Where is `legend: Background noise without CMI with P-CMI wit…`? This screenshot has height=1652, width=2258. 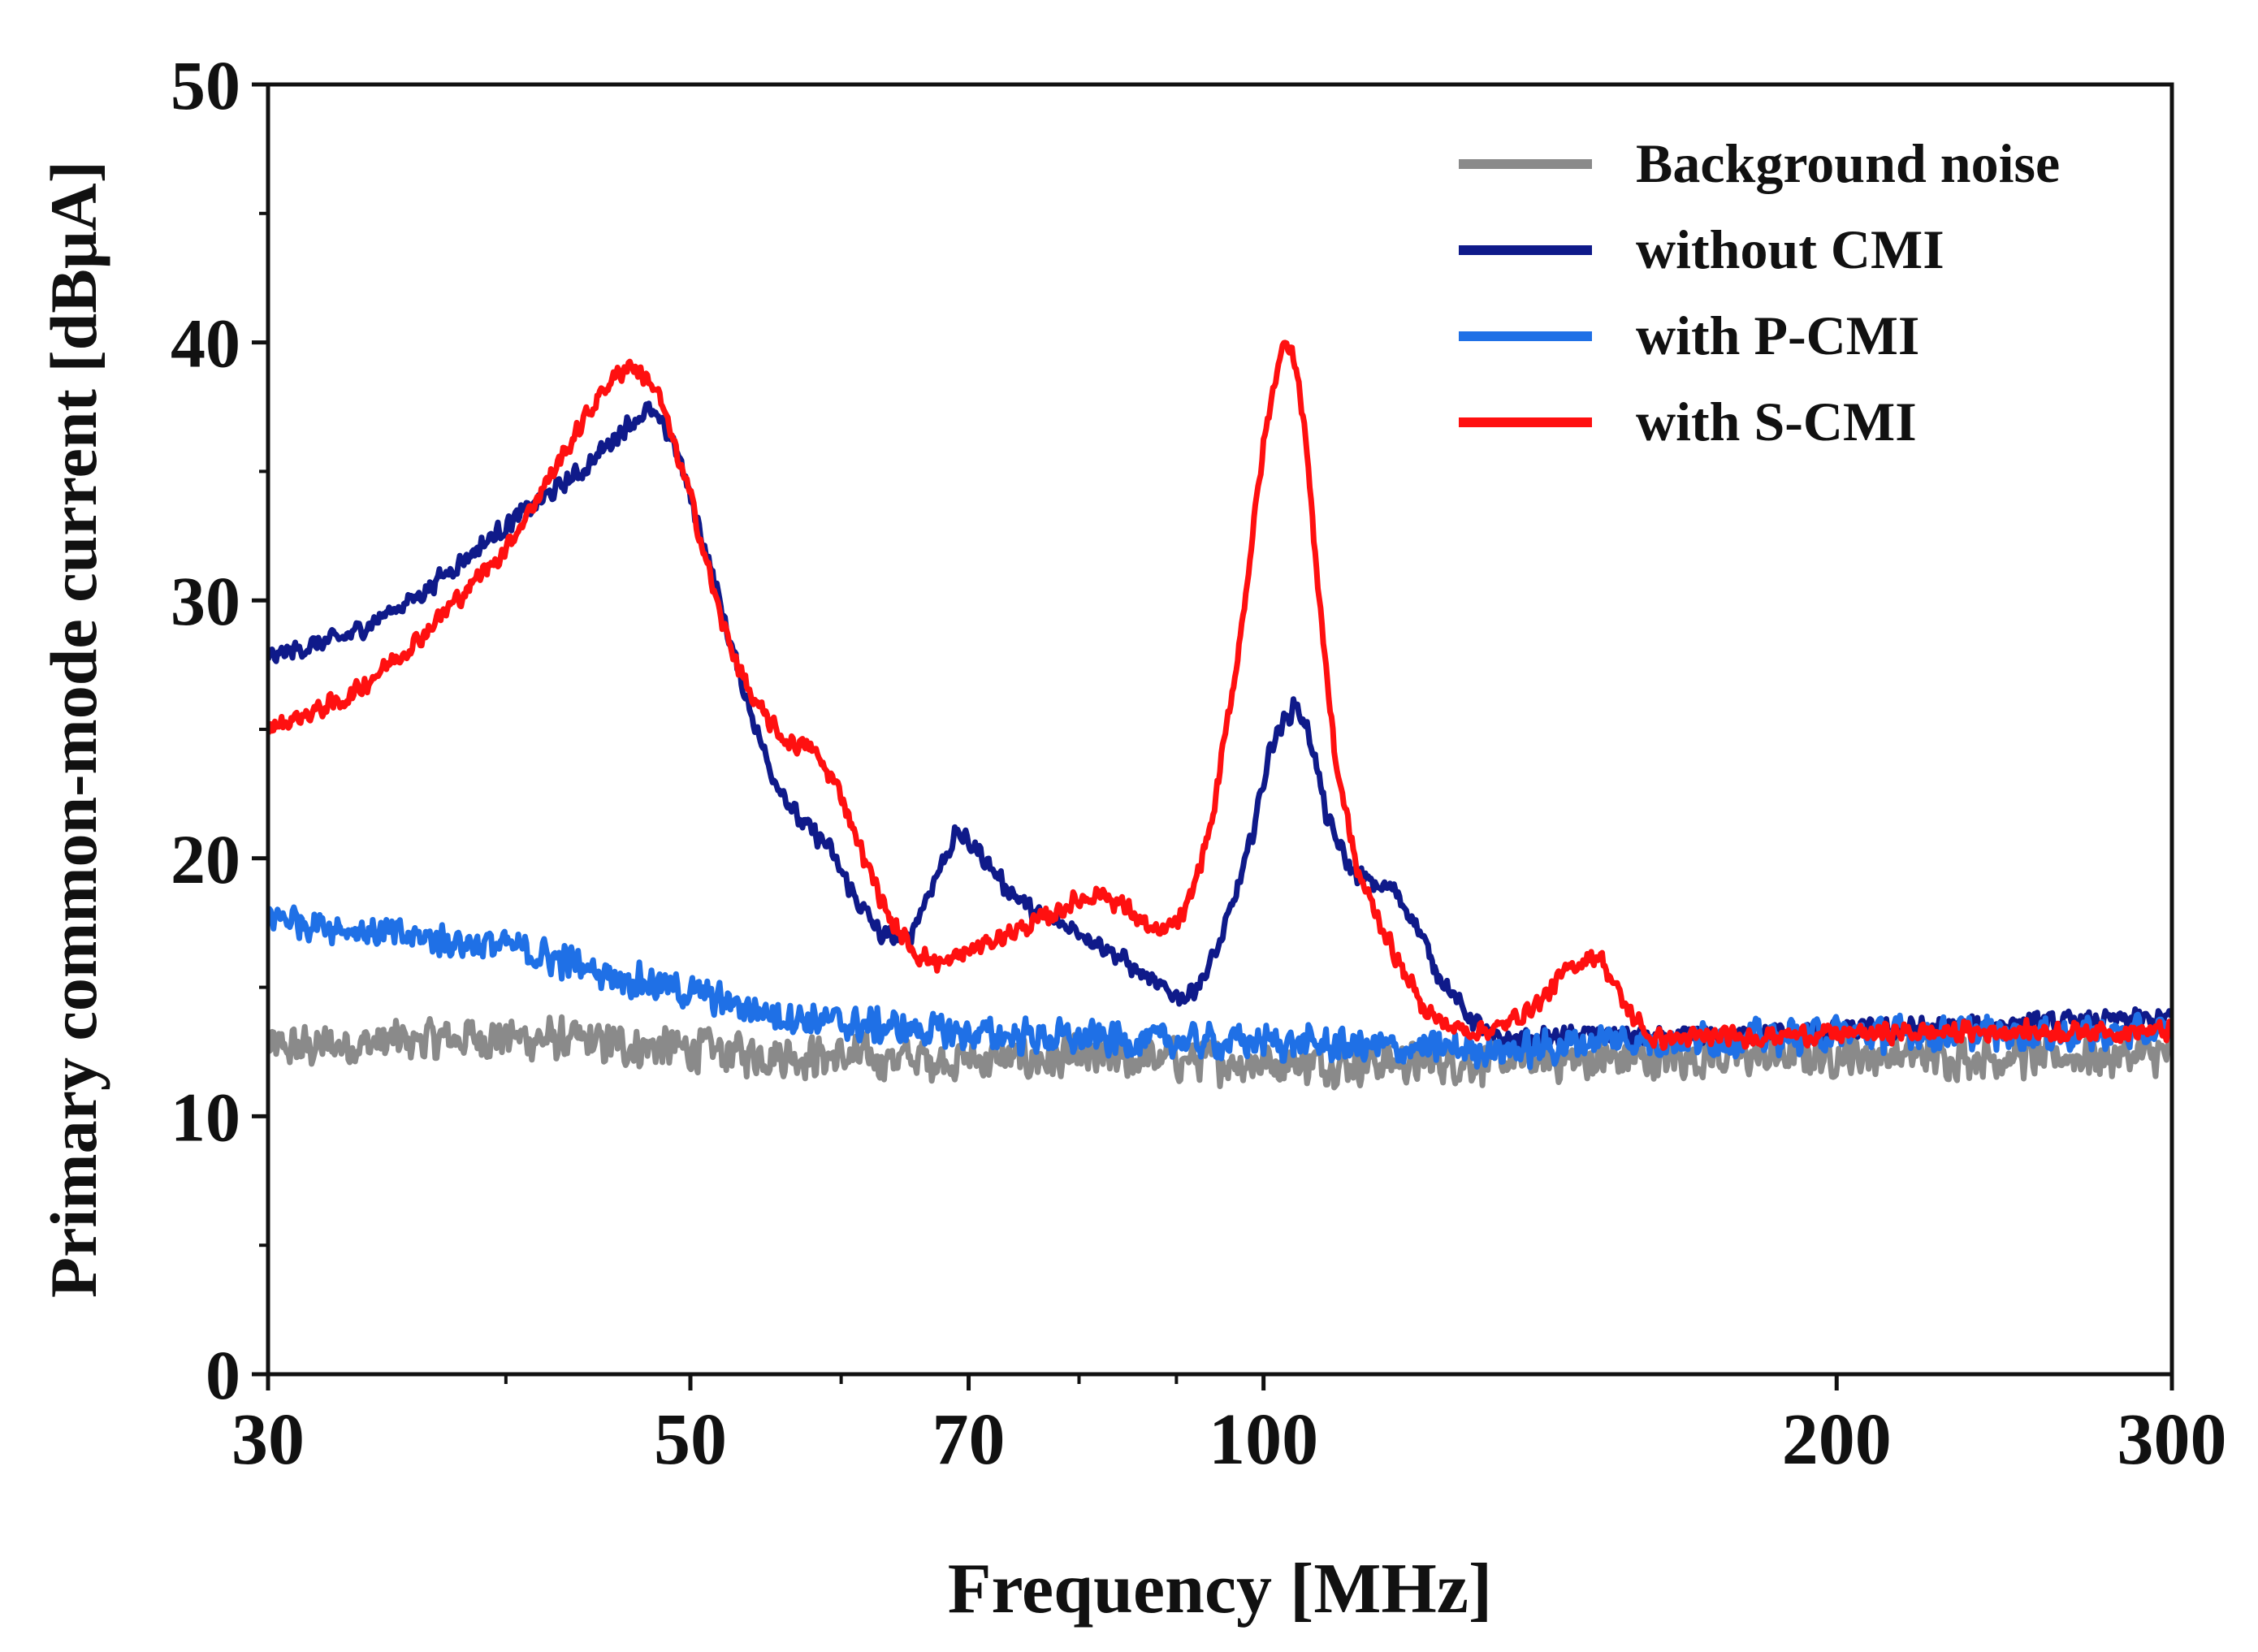
legend: Background noise without CMI with P-CMI wit… is located at coordinates (1759, 292).